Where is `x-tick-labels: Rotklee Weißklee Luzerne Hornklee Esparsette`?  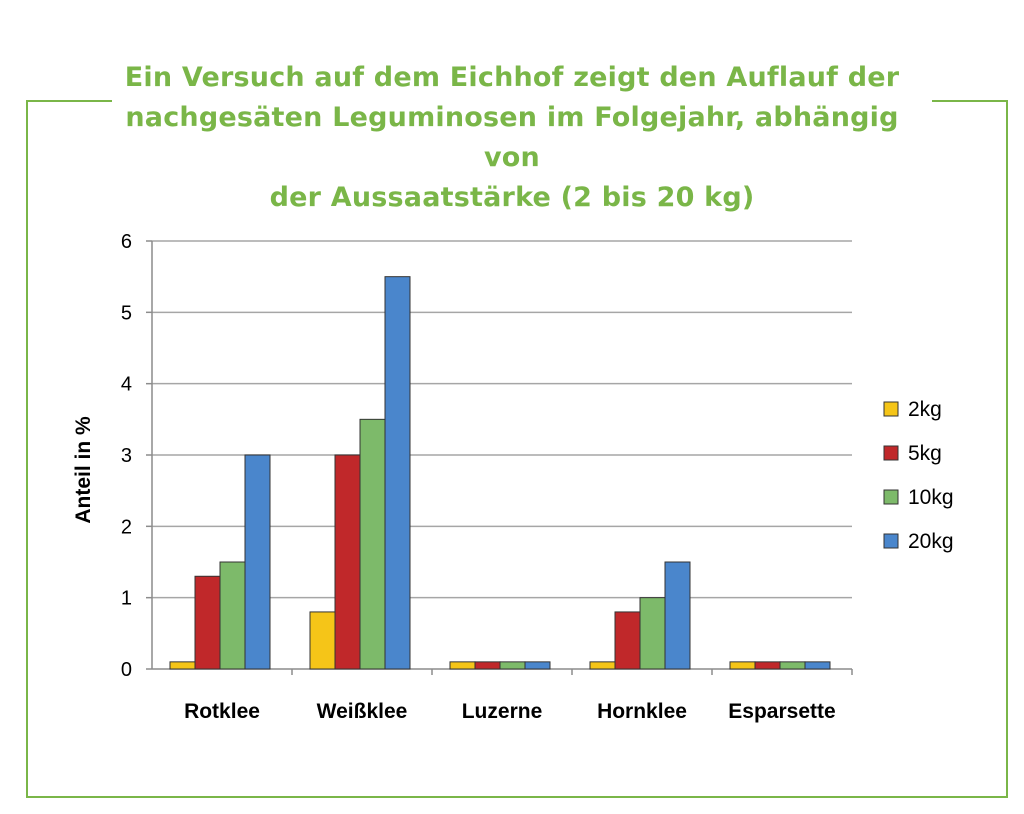 x-tick-labels: Rotklee Weißklee Luzerne Hornklee Esparsette is located at coordinates (510, 711).